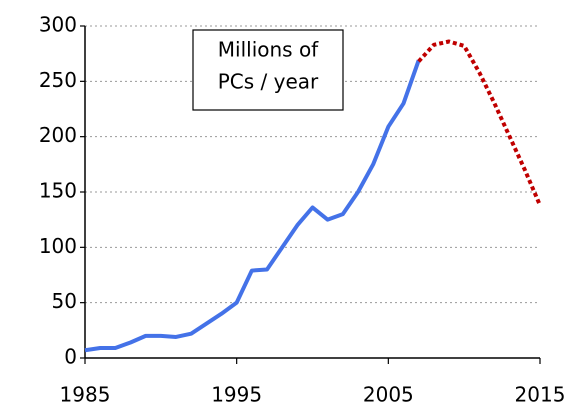  I want to click on y-tick-label: 250, so click(58, 80).